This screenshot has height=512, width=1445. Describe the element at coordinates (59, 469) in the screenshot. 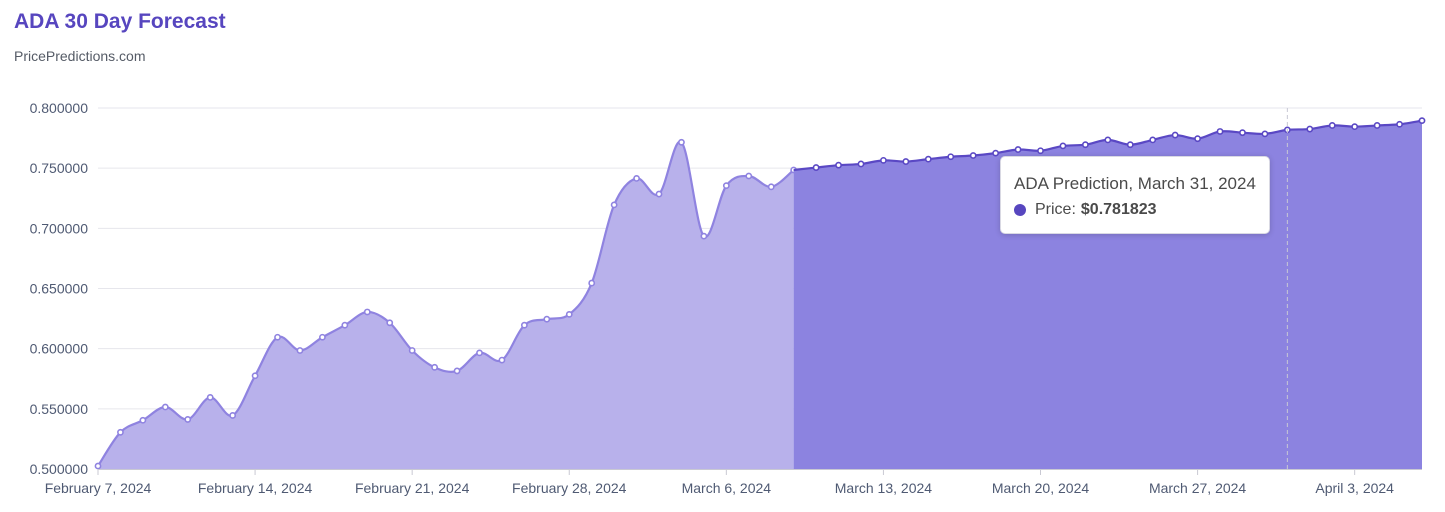

I see `y-tick-label: 0.500000` at that location.